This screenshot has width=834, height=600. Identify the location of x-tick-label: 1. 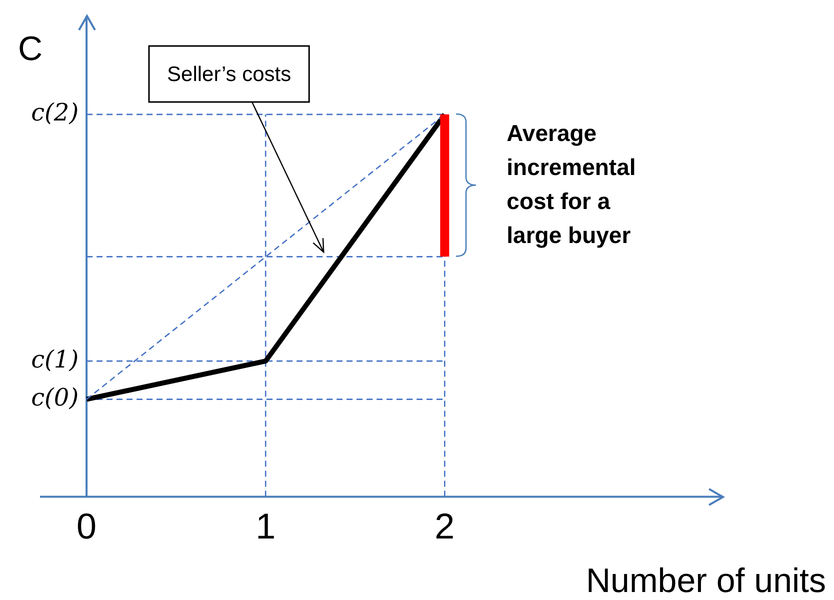
(266, 525).